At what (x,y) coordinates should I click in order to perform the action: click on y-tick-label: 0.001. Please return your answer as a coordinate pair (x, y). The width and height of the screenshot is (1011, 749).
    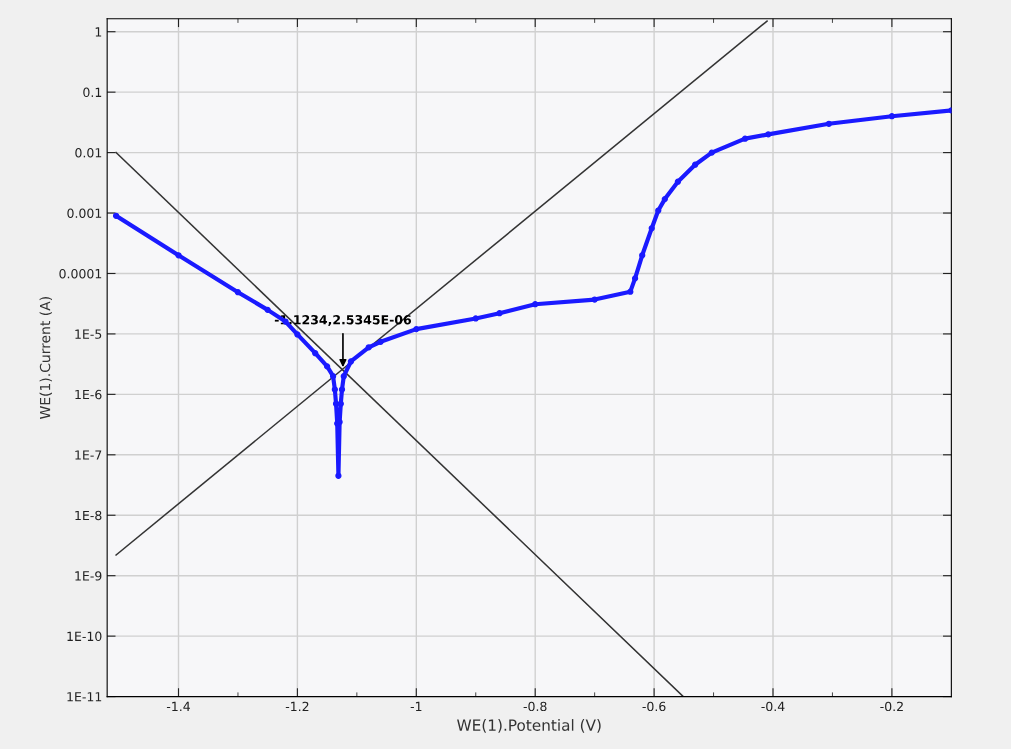
    Looking at the image, I should click on (84, 213).